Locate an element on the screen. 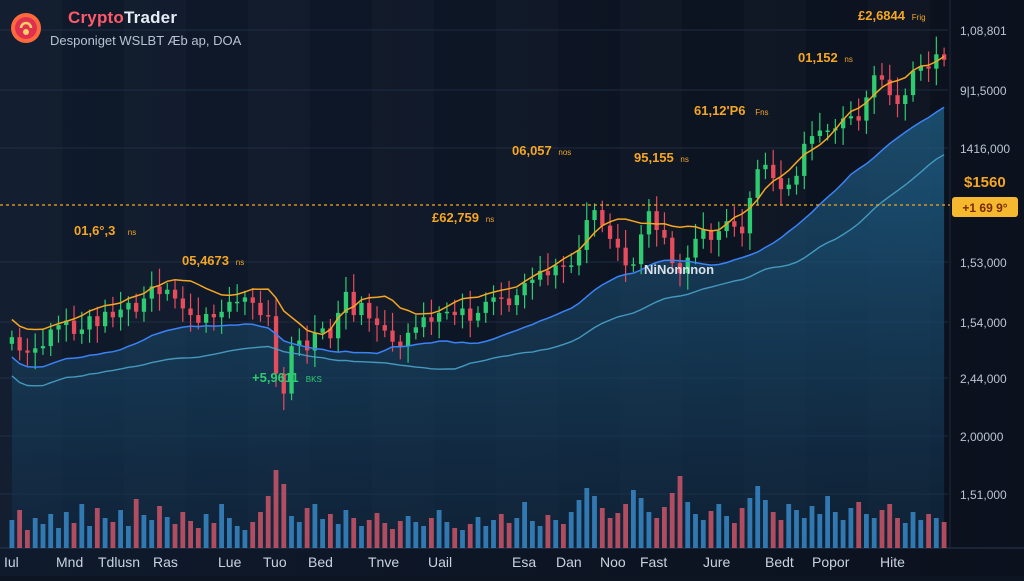  annotation: 05,4673 ns is located at coordinates (213, 260).